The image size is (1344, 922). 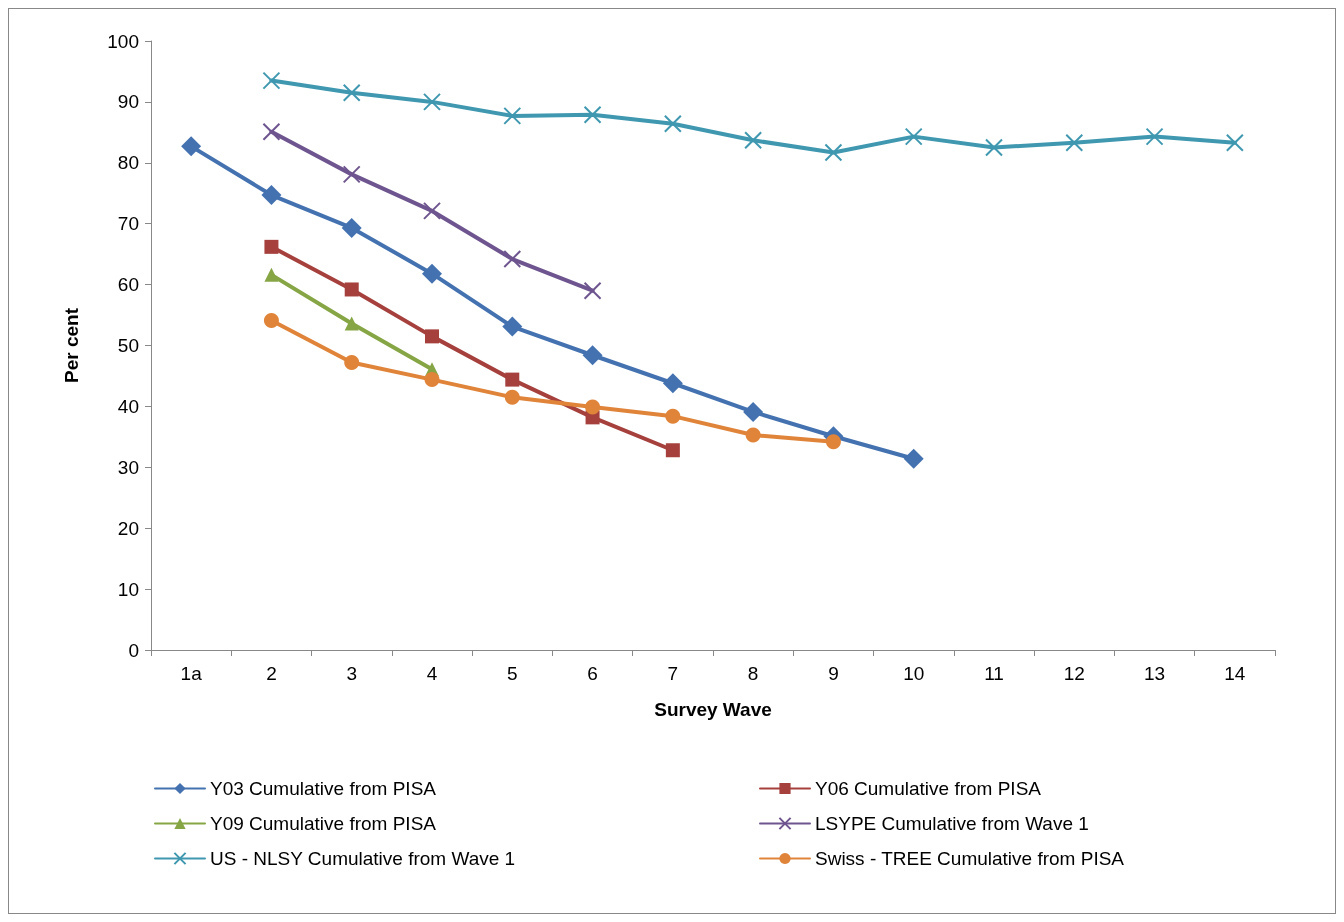 I want to click on y-tick-label: 60, so click(x=128, y=285).